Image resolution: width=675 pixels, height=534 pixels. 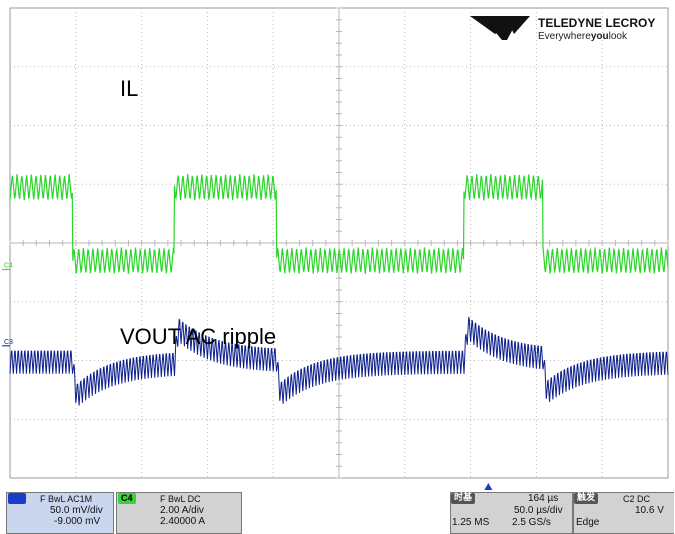 What do you see at coordinates (198, 336) in the screenshot?
I see `vout-annotation: VOUT AC ripple` at bounding box center [198, 336].